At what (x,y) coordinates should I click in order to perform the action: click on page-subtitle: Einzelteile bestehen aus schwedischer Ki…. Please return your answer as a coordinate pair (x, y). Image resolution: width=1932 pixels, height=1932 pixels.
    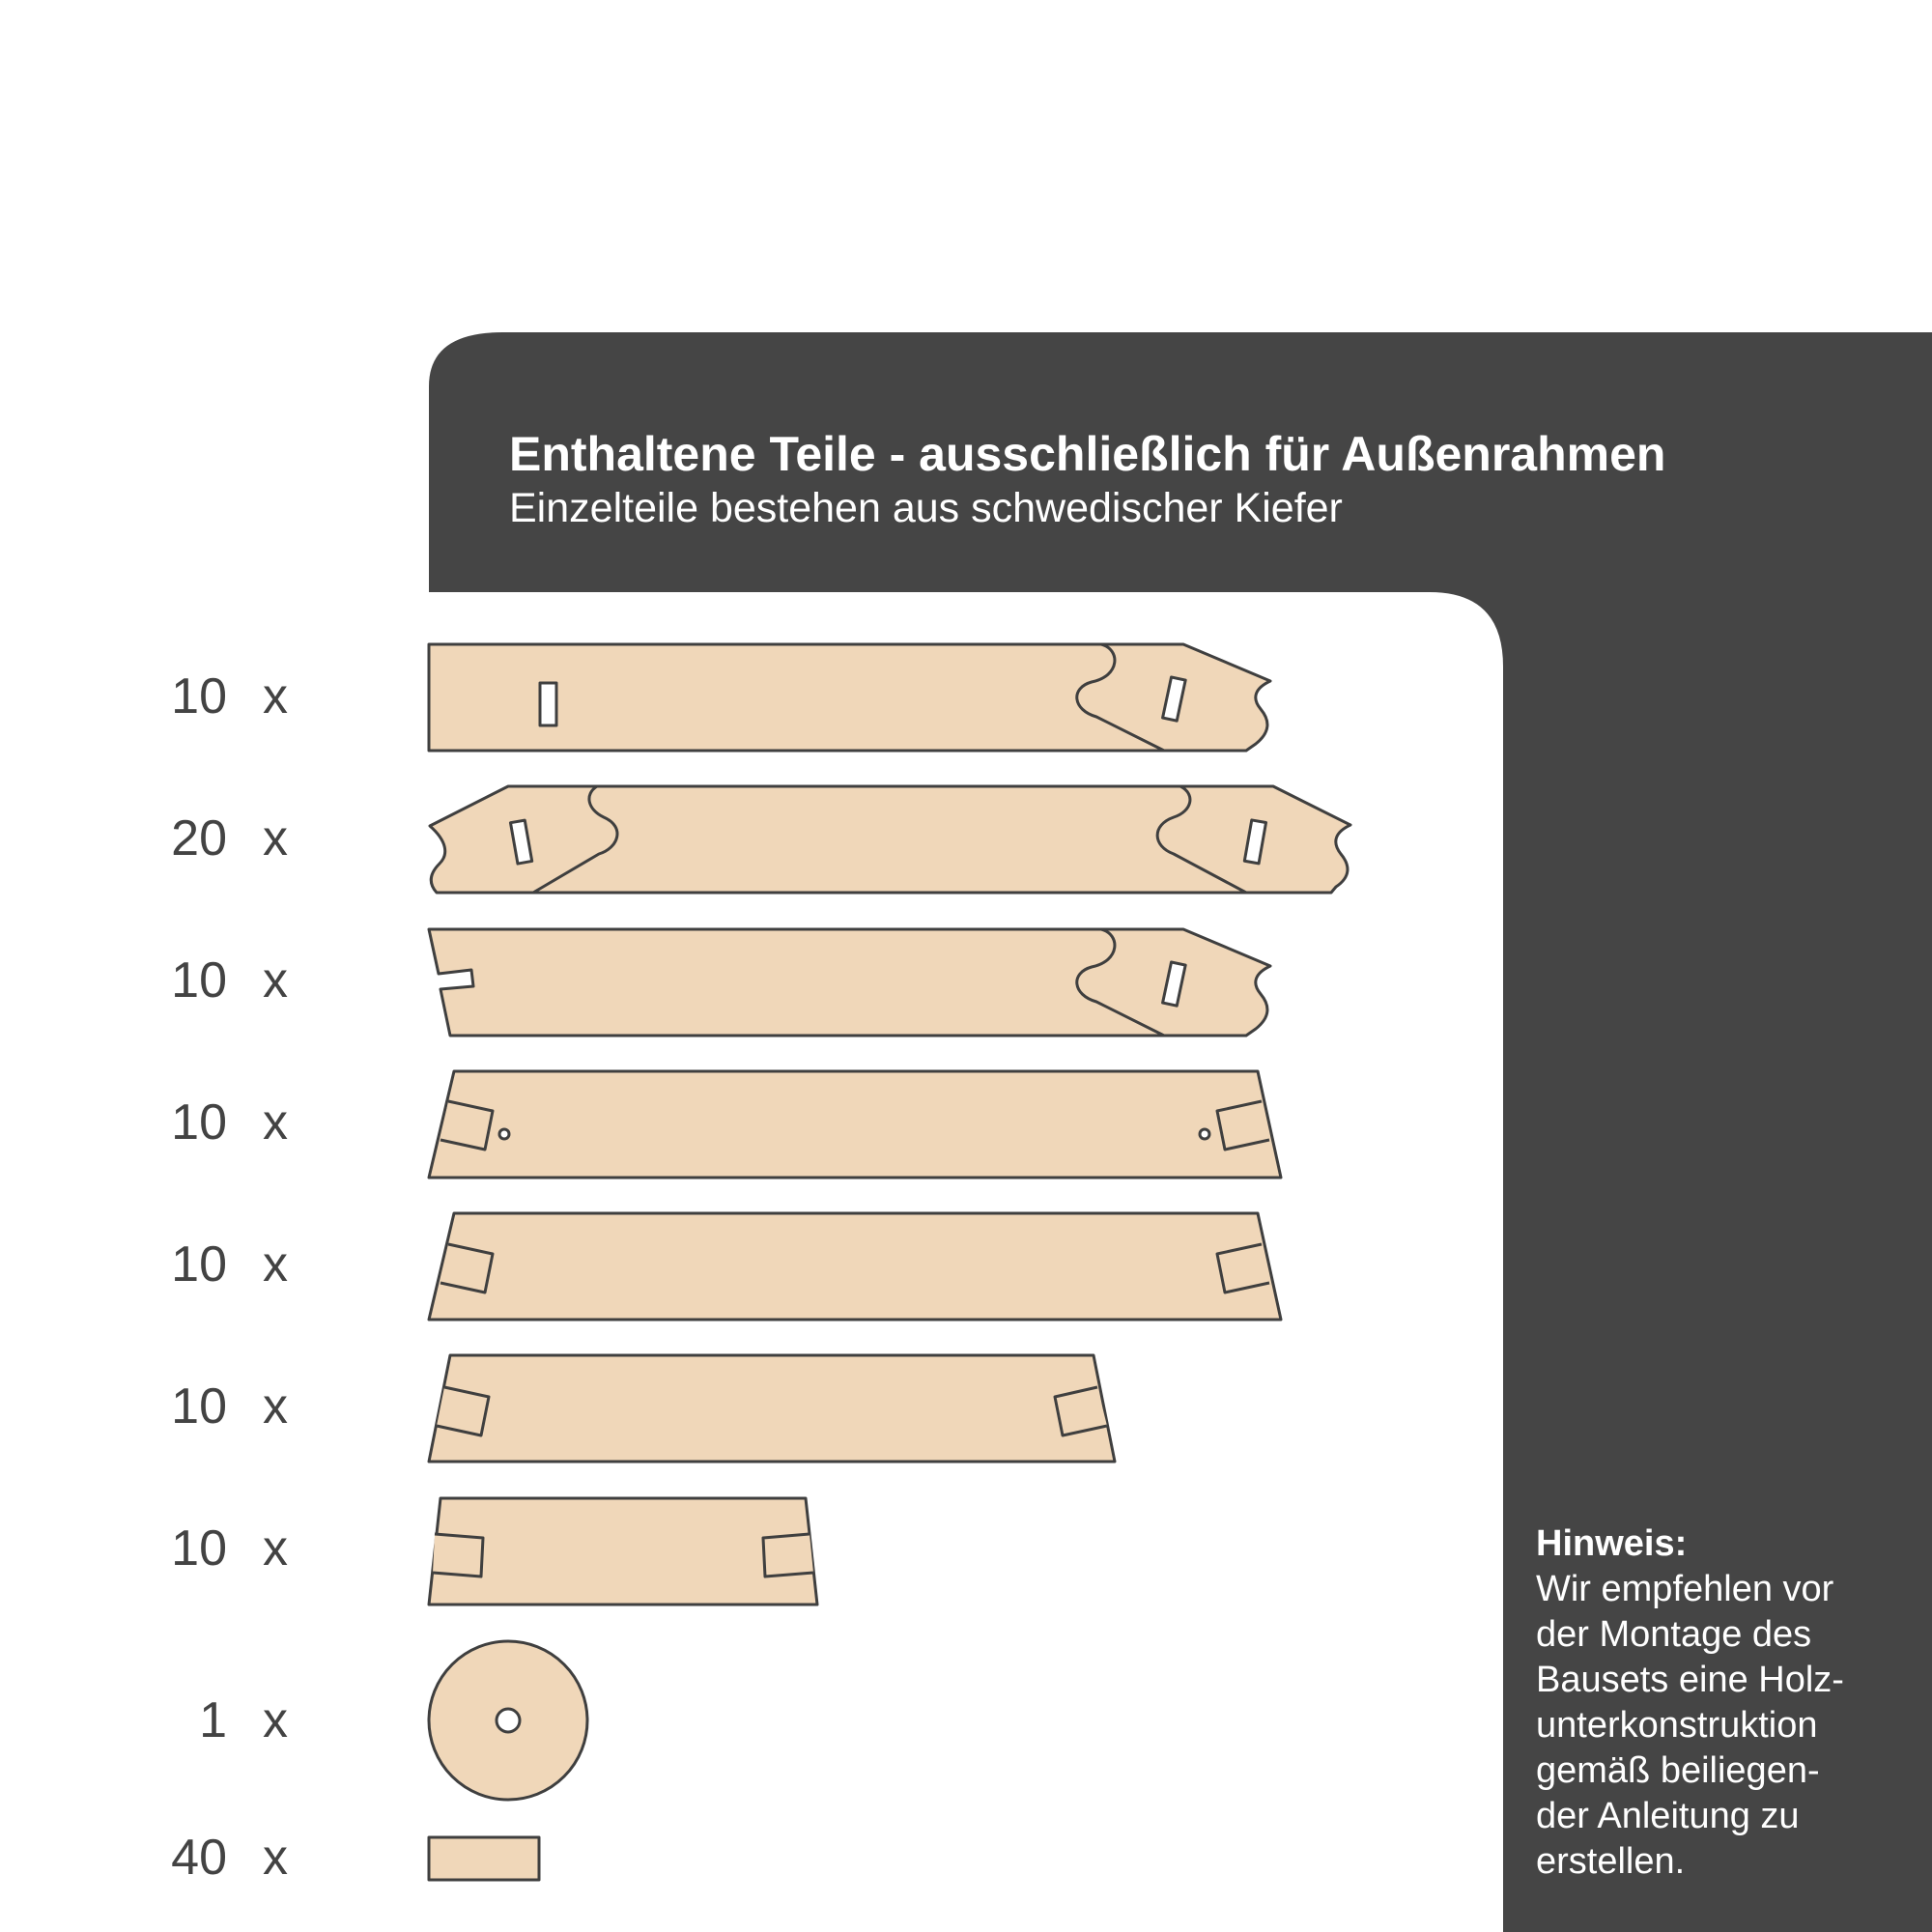
    Looking at the image, I should click on (926, 508).